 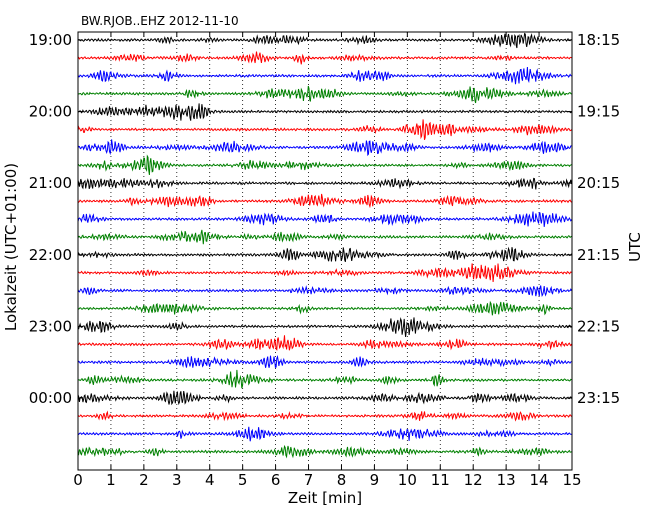 I want to click on x-tick-label: 15, so click(x=571, y=480).